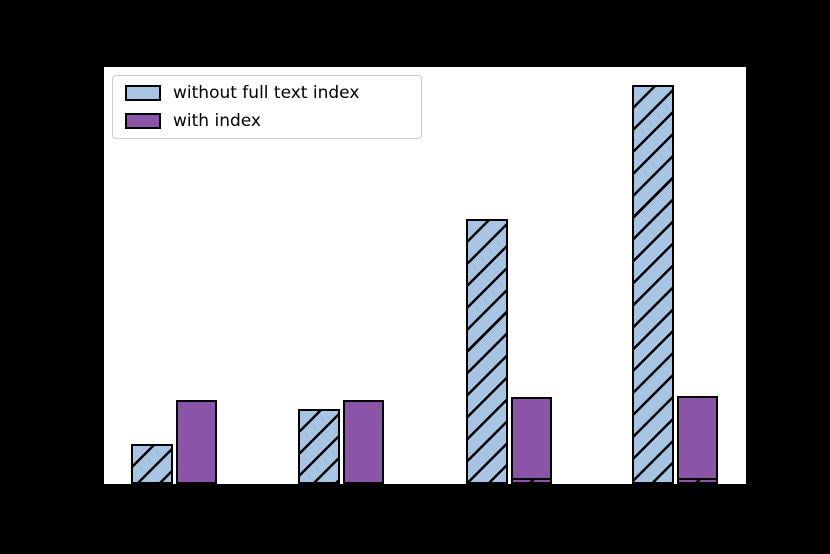 The width and height of the screenshot is (830, 554). What do you see at coordinates (152, 464) in the screenshot?
I see `bar-series0-group1` at bounding box center [152, 464].